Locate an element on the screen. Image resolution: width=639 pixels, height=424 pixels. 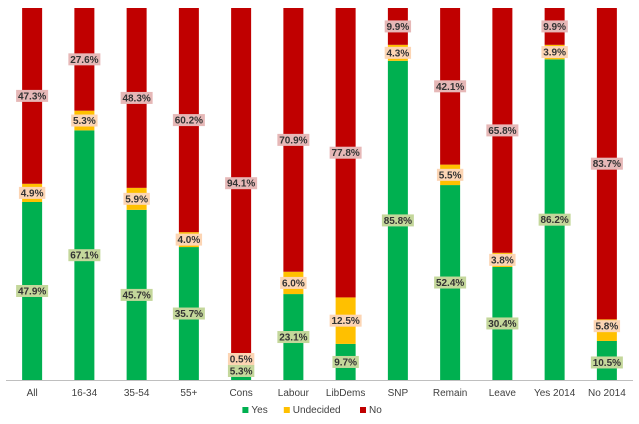
data-label-no-10: 9.9% is located at coordinates (554, 27).